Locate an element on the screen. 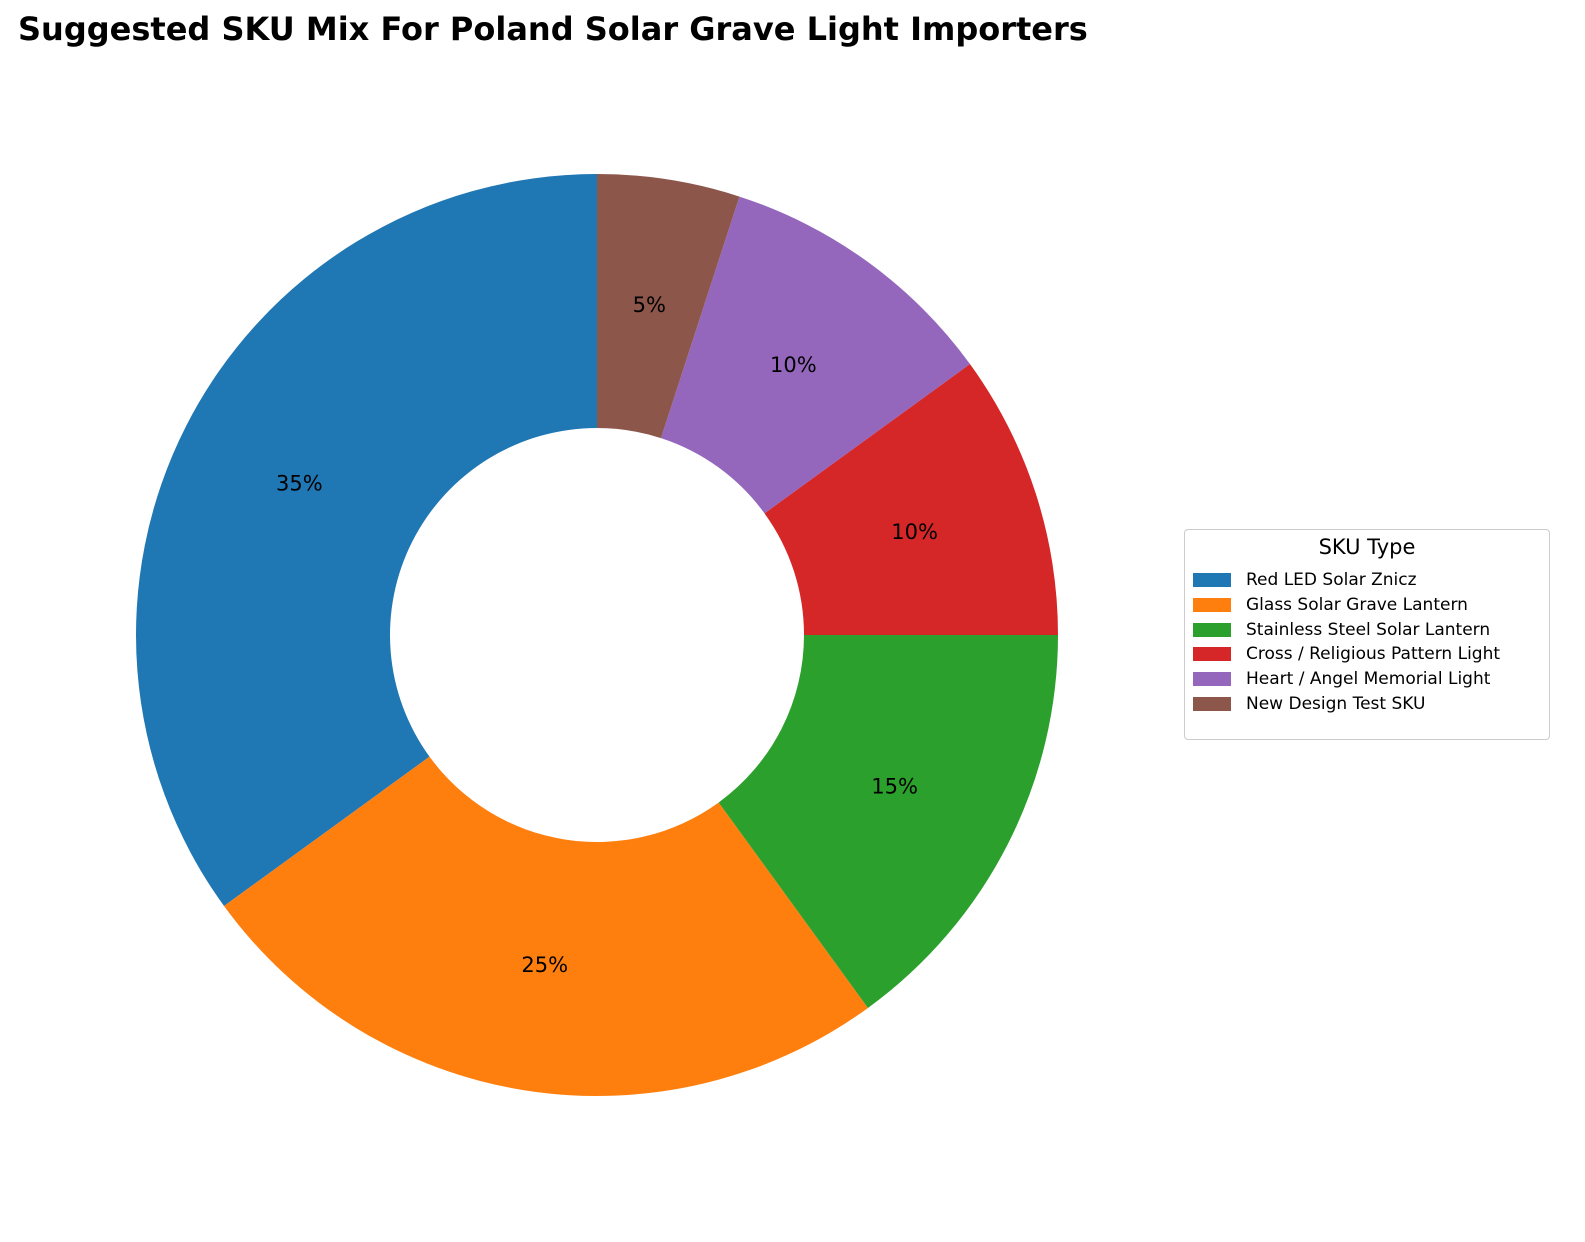 Image resolution: width=1585 pixels, height=1242 pixels. slice-heart-angel-memorial-light is located at coordinates (815, 355).